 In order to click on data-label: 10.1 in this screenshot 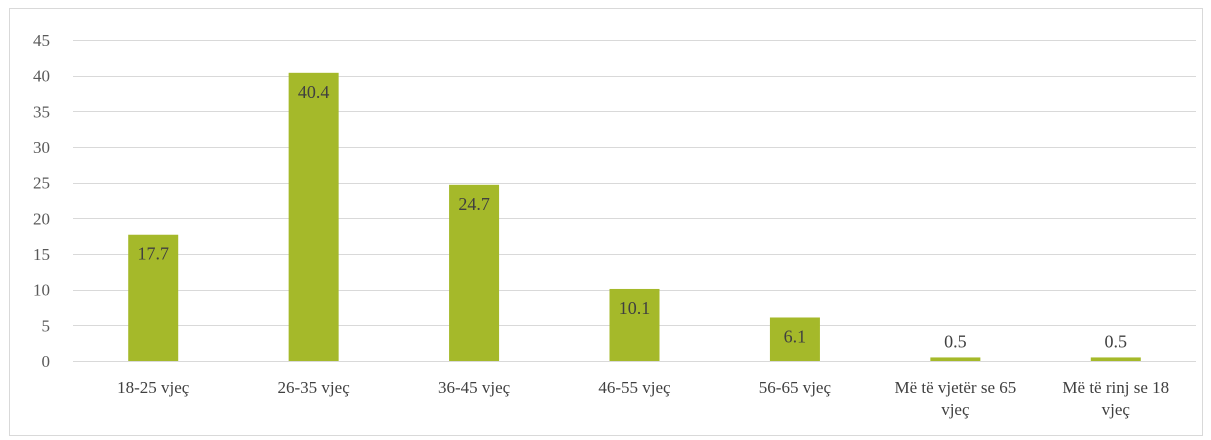, I will do `click(635, 308)`.